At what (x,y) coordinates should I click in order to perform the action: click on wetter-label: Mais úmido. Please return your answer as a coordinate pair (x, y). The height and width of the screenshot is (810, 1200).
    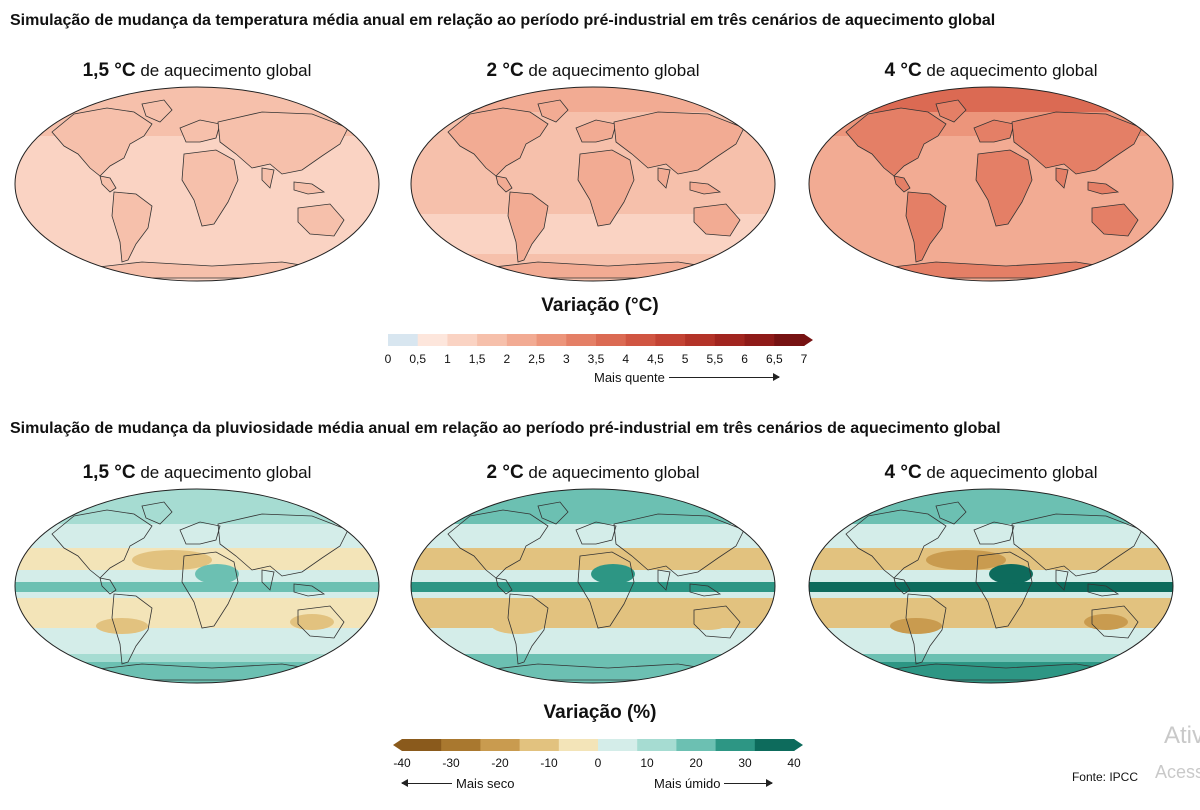
    Looking at the image, I should click on (687, 783).